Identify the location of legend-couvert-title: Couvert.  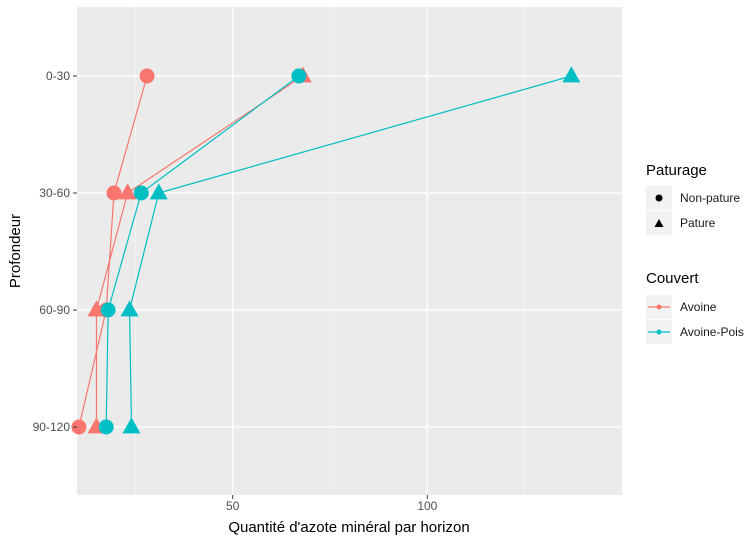
(672, 278).